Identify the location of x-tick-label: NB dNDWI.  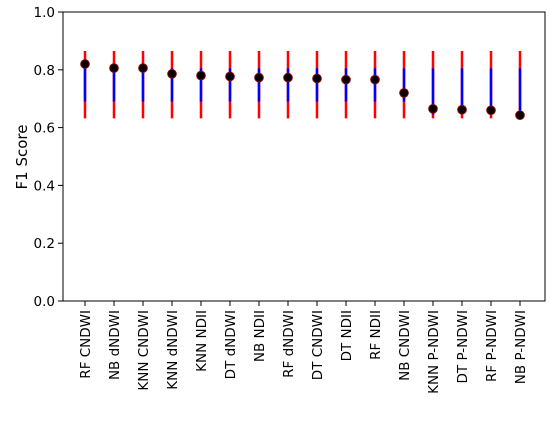
(115, 345).